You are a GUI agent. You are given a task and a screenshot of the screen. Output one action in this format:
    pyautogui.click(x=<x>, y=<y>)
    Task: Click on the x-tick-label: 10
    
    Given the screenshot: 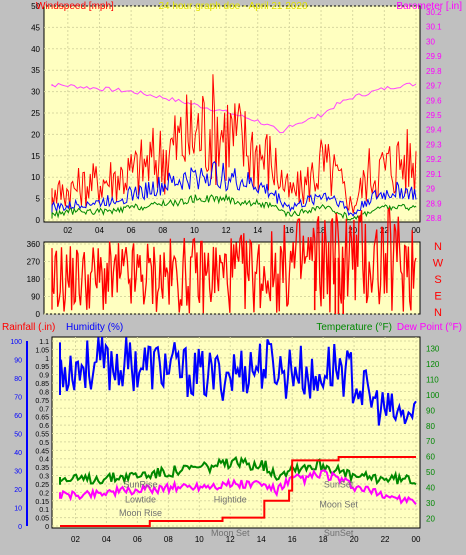 What is the action you would take?
    pyautogui.click(x=194, y=230)
    